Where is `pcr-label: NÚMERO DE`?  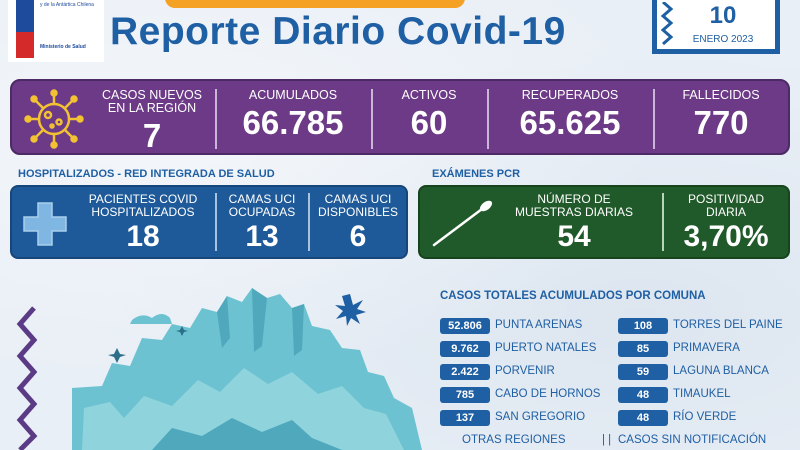 pcr-label: NÚMERO DE is located at coordinates (574, 199).